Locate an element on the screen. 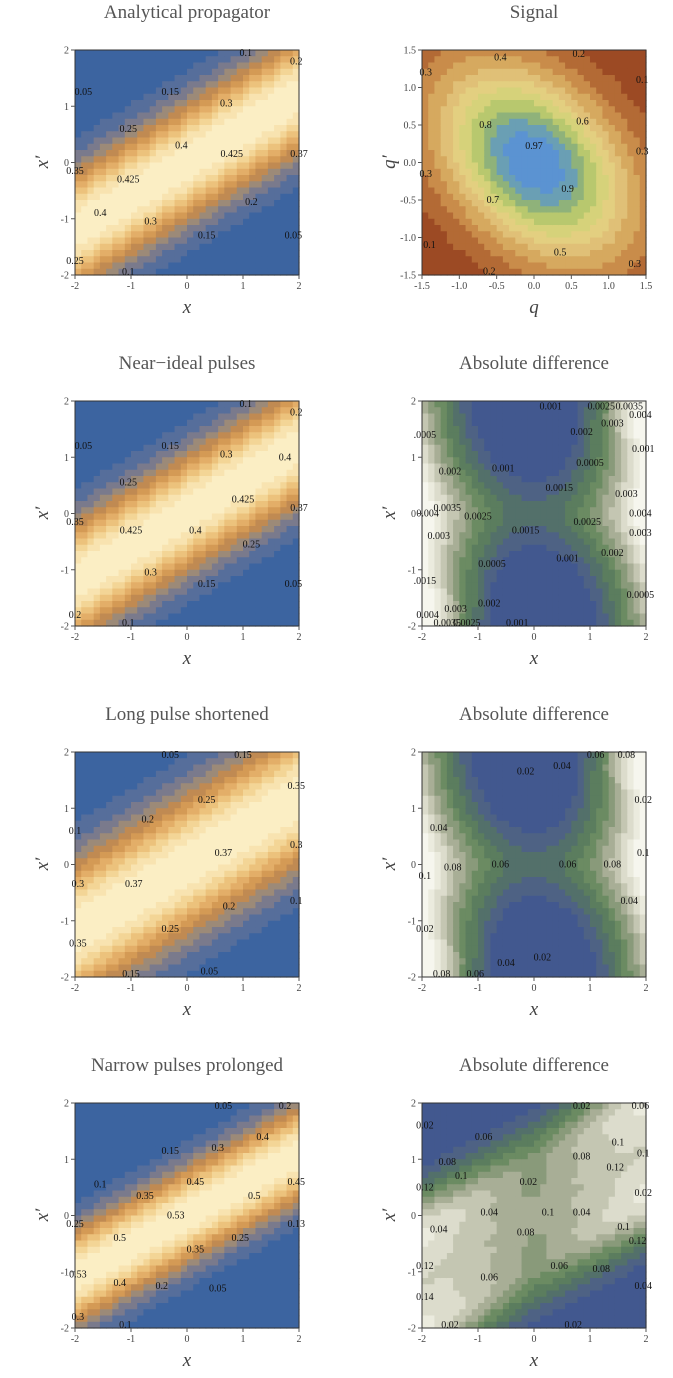 Image resolution: width=673 pixels, height=1378 pixels. y-tick-label: -1.0 is located at coordinates (408, 238).